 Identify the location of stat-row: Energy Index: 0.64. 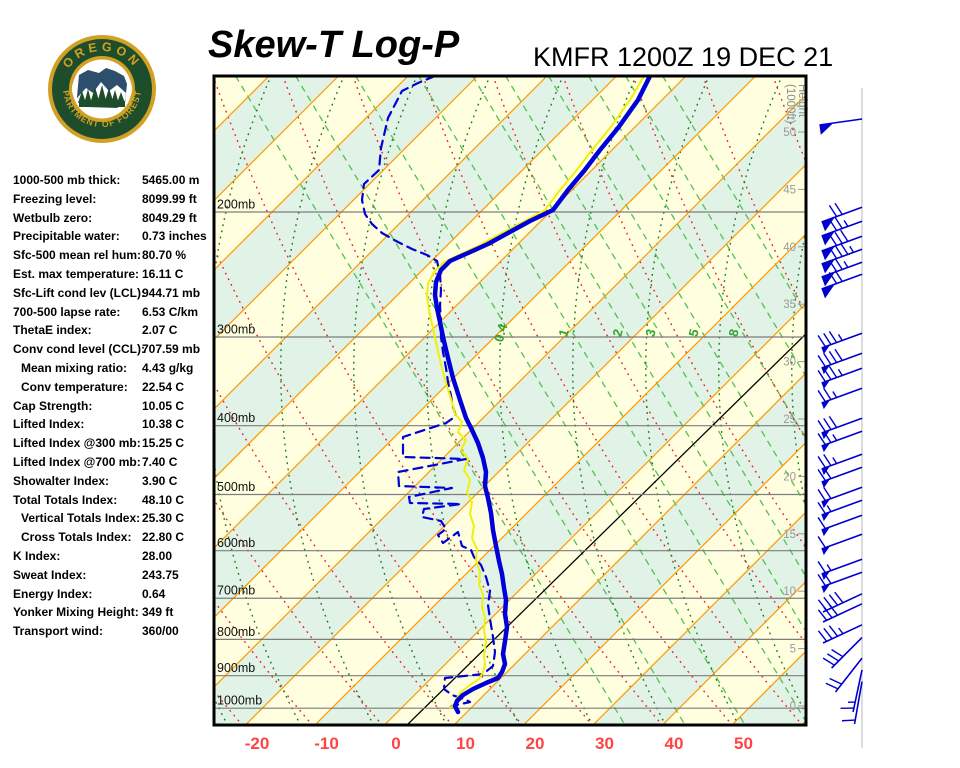
(113, 594).